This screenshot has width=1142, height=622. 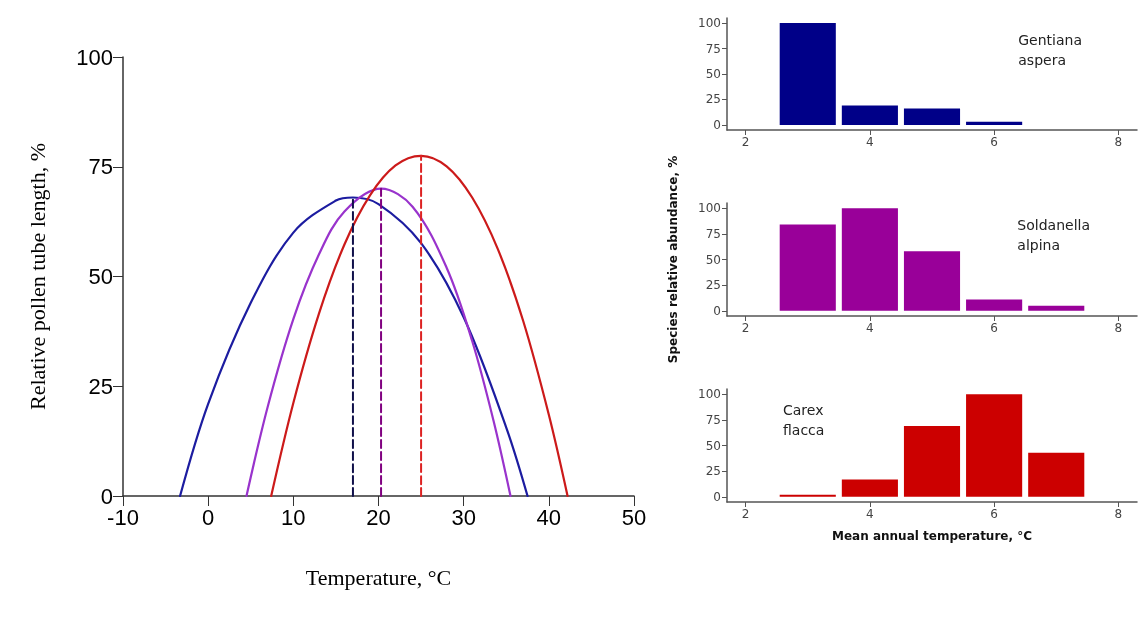 I want to click on x-tick-label: 20, so click(x=378, y=517).